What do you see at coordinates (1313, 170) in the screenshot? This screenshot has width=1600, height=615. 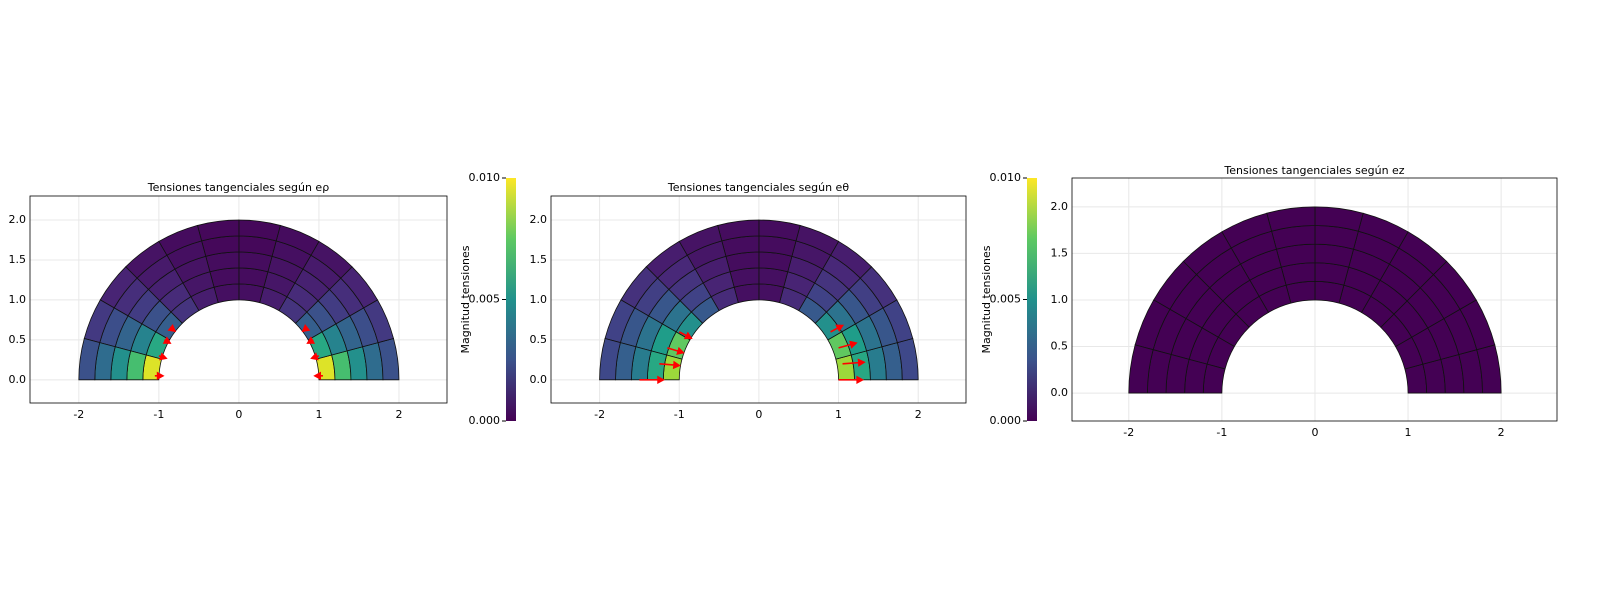 I see `plot-title: Tensiones tangenciales según ez` at bounding box center [1313, 170].